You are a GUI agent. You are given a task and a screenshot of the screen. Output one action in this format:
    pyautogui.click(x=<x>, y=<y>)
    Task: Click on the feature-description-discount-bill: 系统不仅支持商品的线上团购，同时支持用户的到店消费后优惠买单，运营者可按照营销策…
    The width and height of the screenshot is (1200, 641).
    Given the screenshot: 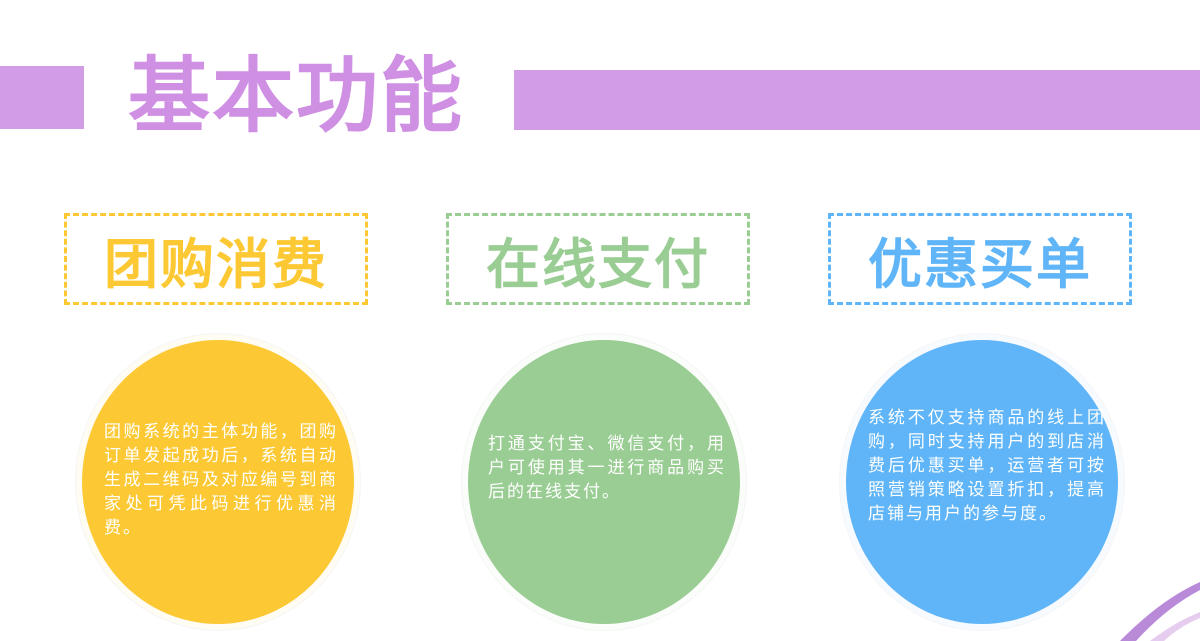 What is the action you would take?
    pyautogui.click(x=987, y=466)
    